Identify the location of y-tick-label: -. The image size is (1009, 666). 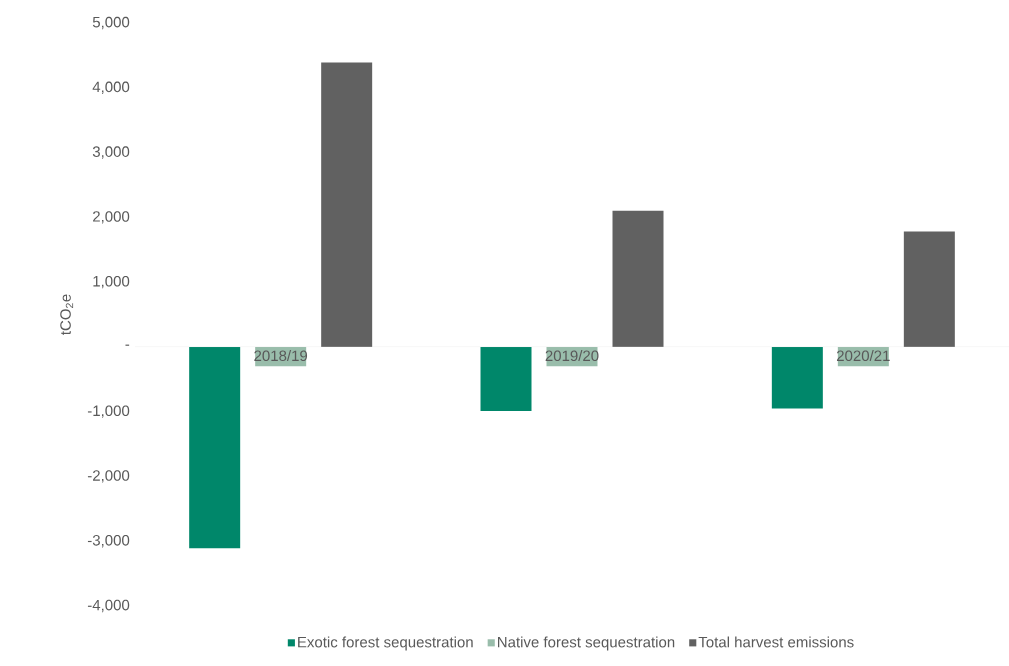
(127, 345).